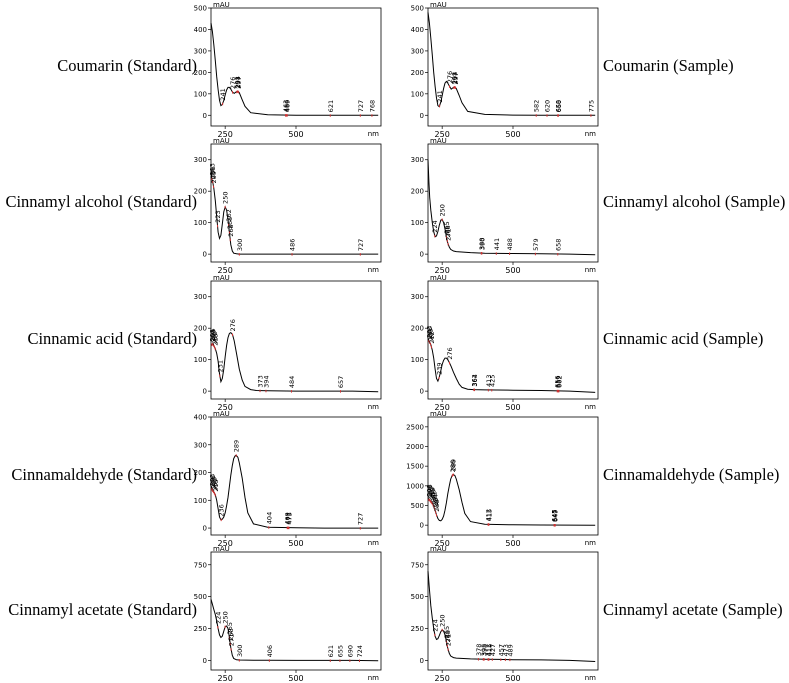 The height and width of the screenshot is (683, 789). What do you see at coordinates (489, 381) in the screenshot?
I see `peak-label: 413` at bounding box center [489, 381].